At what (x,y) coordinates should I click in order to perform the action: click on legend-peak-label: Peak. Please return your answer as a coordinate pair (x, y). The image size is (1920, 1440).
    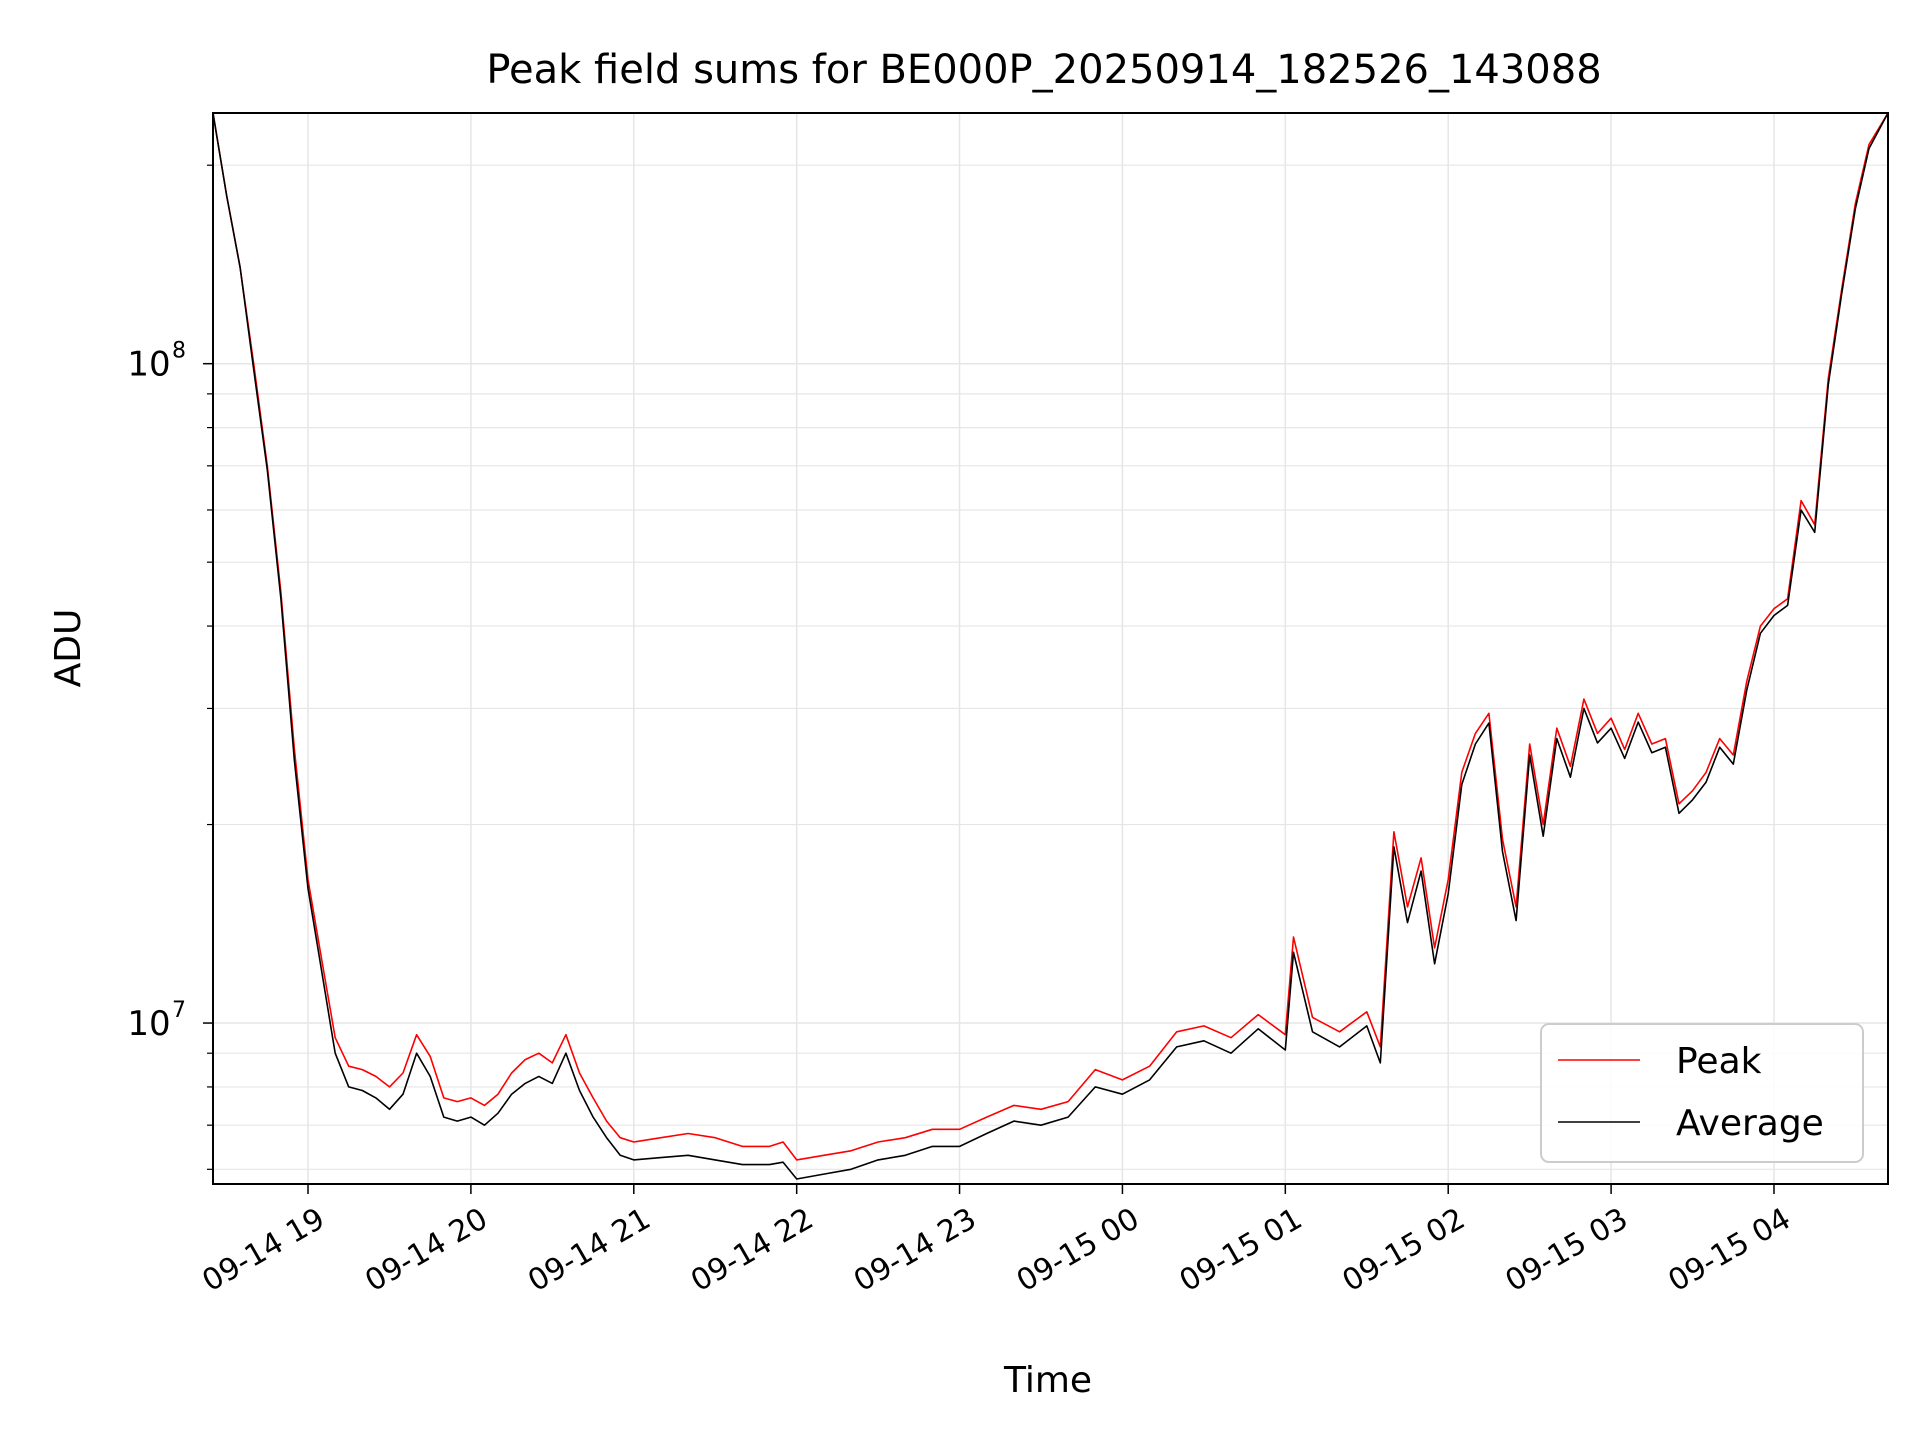
    Looking at the image, I should click on (1719, 1061).